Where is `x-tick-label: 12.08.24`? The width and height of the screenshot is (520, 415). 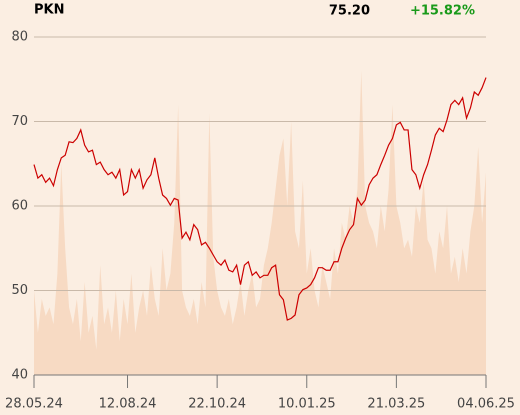 x-tick-label: 12.08.24 is located at coordinates (128, 404).